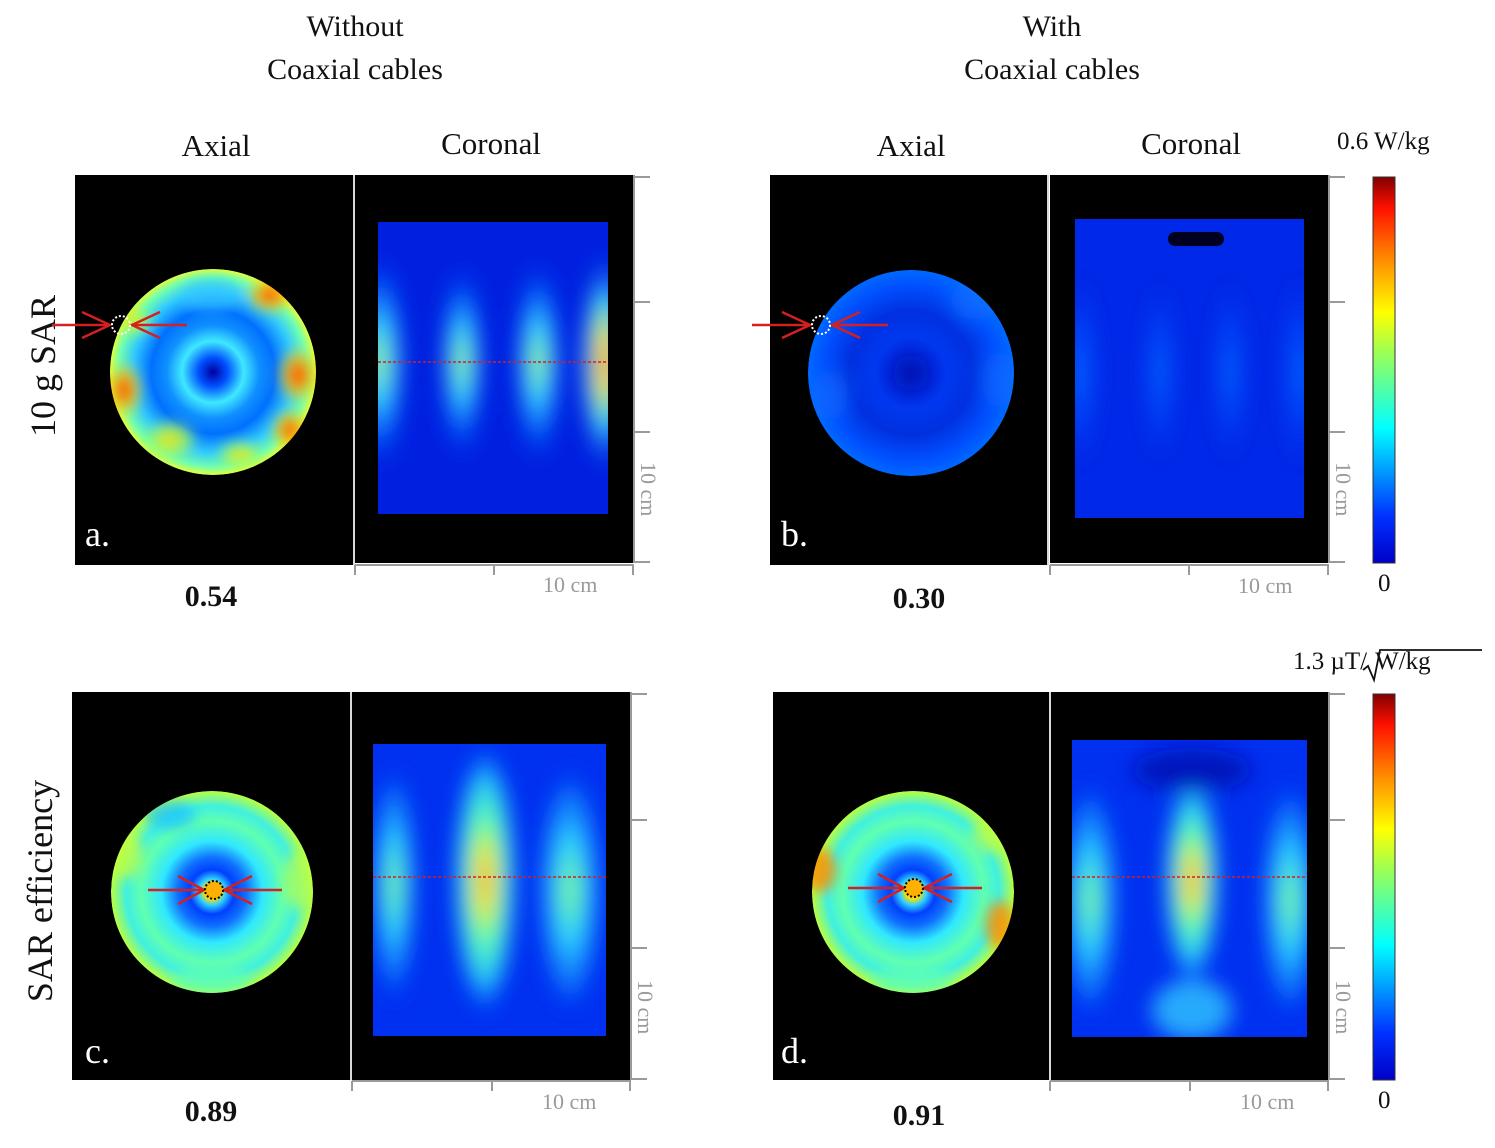 The height and width of the screenshot is (1148, 1495). Describe the element at coordinates (1384, 583) in the screenshot. I see `colorbar-sar-min: 0` at that location.